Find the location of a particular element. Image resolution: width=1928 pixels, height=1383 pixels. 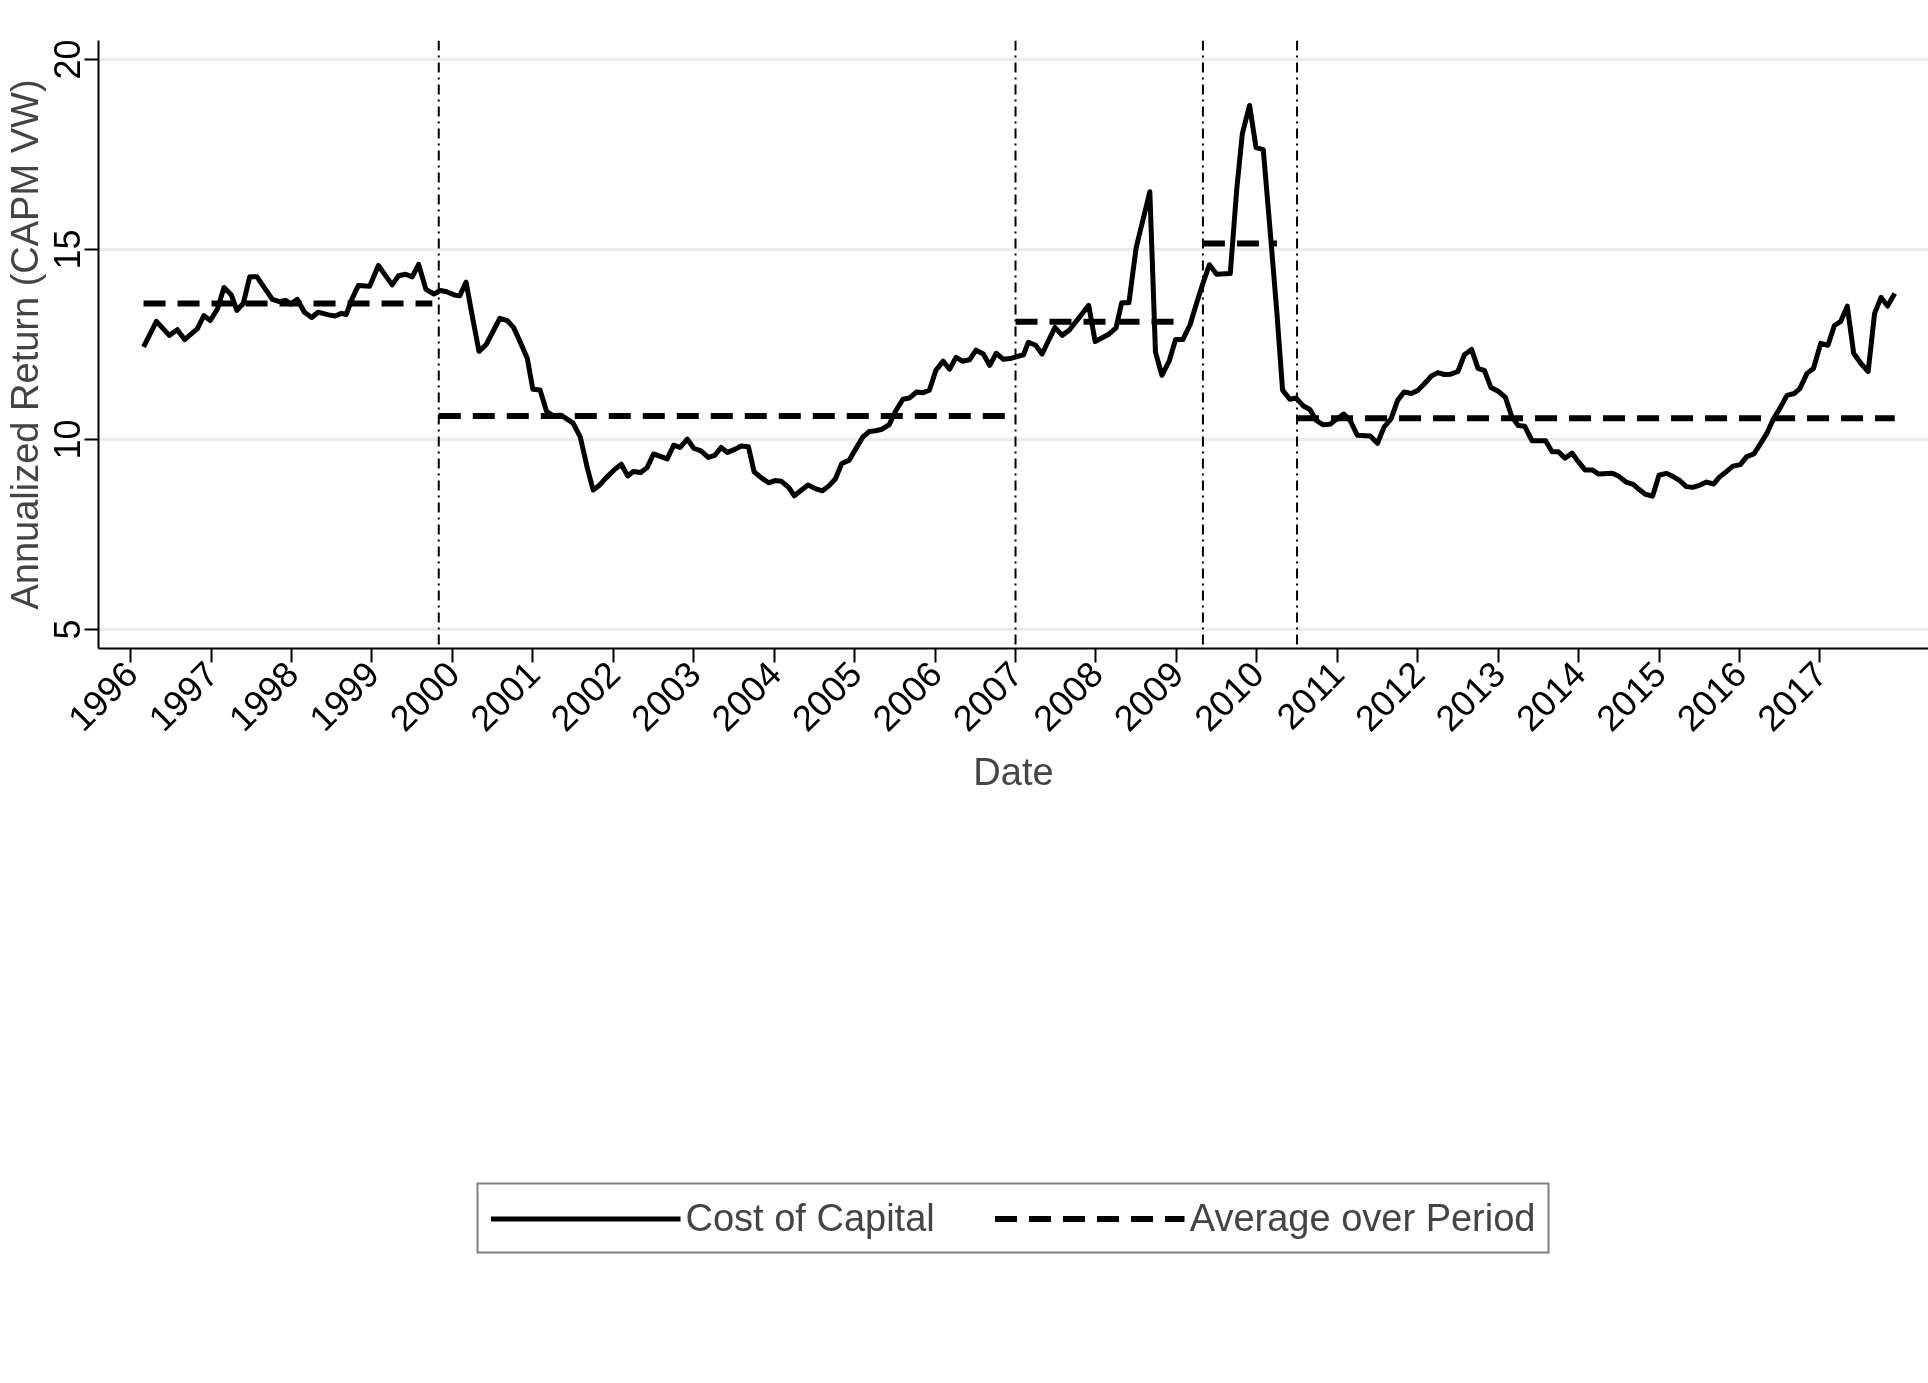

y-tick-label: 10 is located at coordinates (67, 439).